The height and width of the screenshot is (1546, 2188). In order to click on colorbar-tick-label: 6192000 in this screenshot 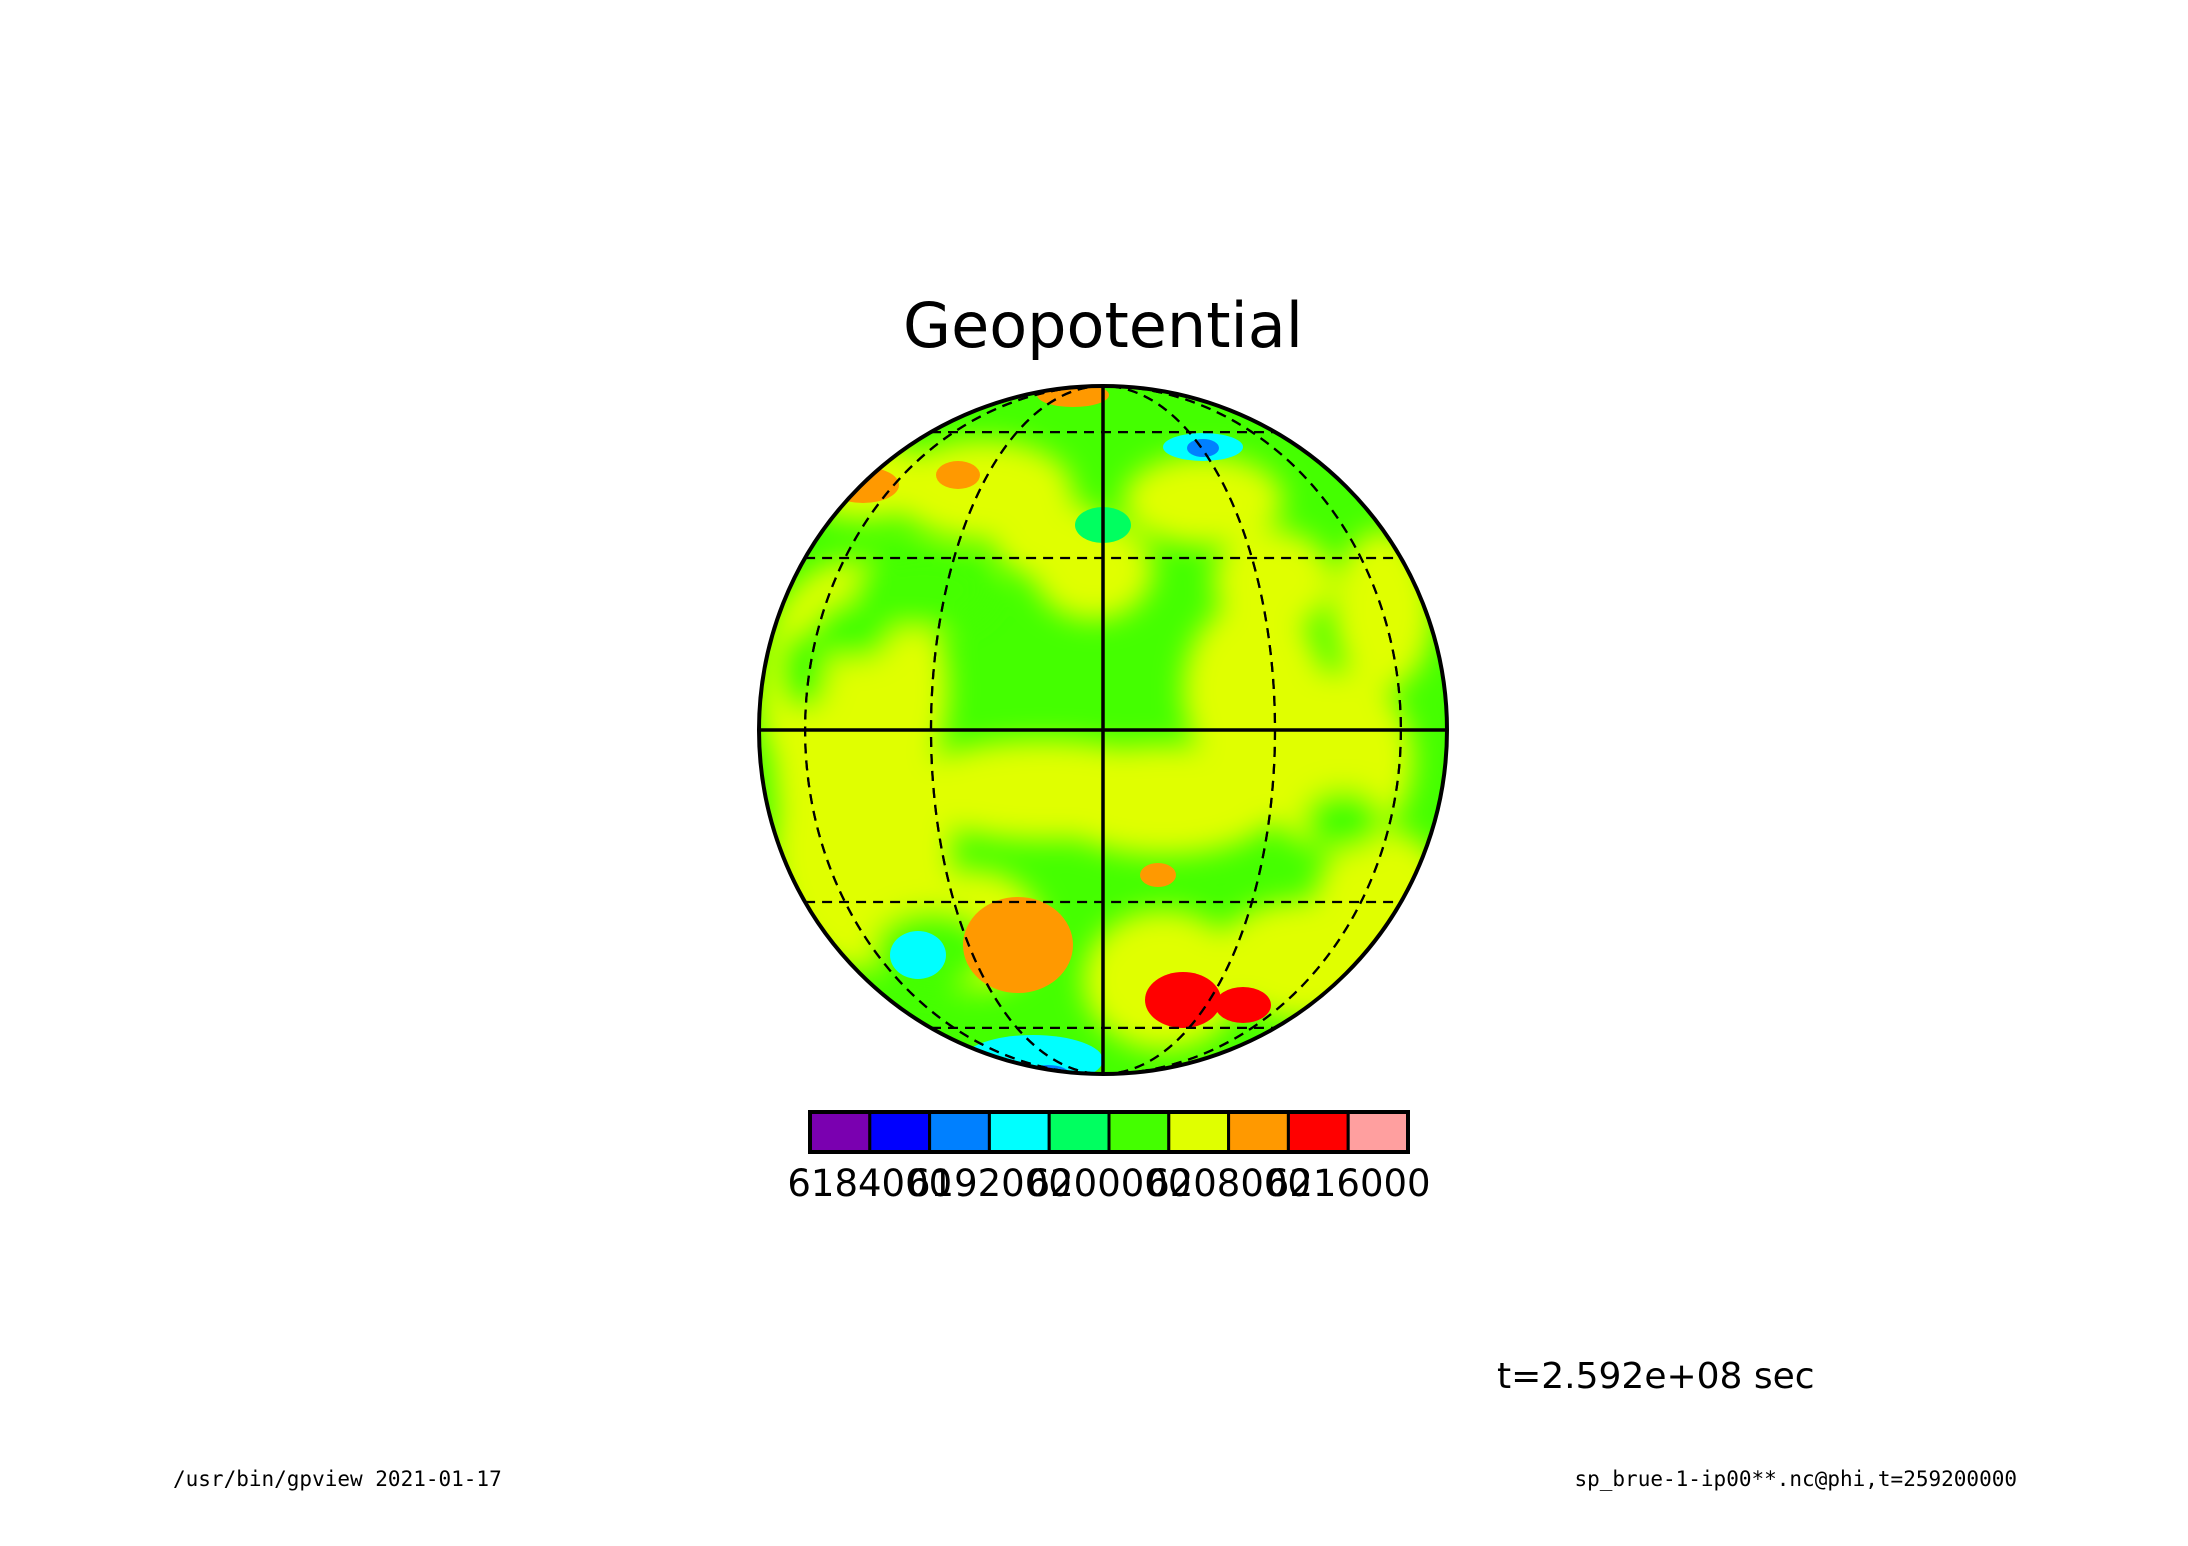, I will do `click(989, 1183)`.